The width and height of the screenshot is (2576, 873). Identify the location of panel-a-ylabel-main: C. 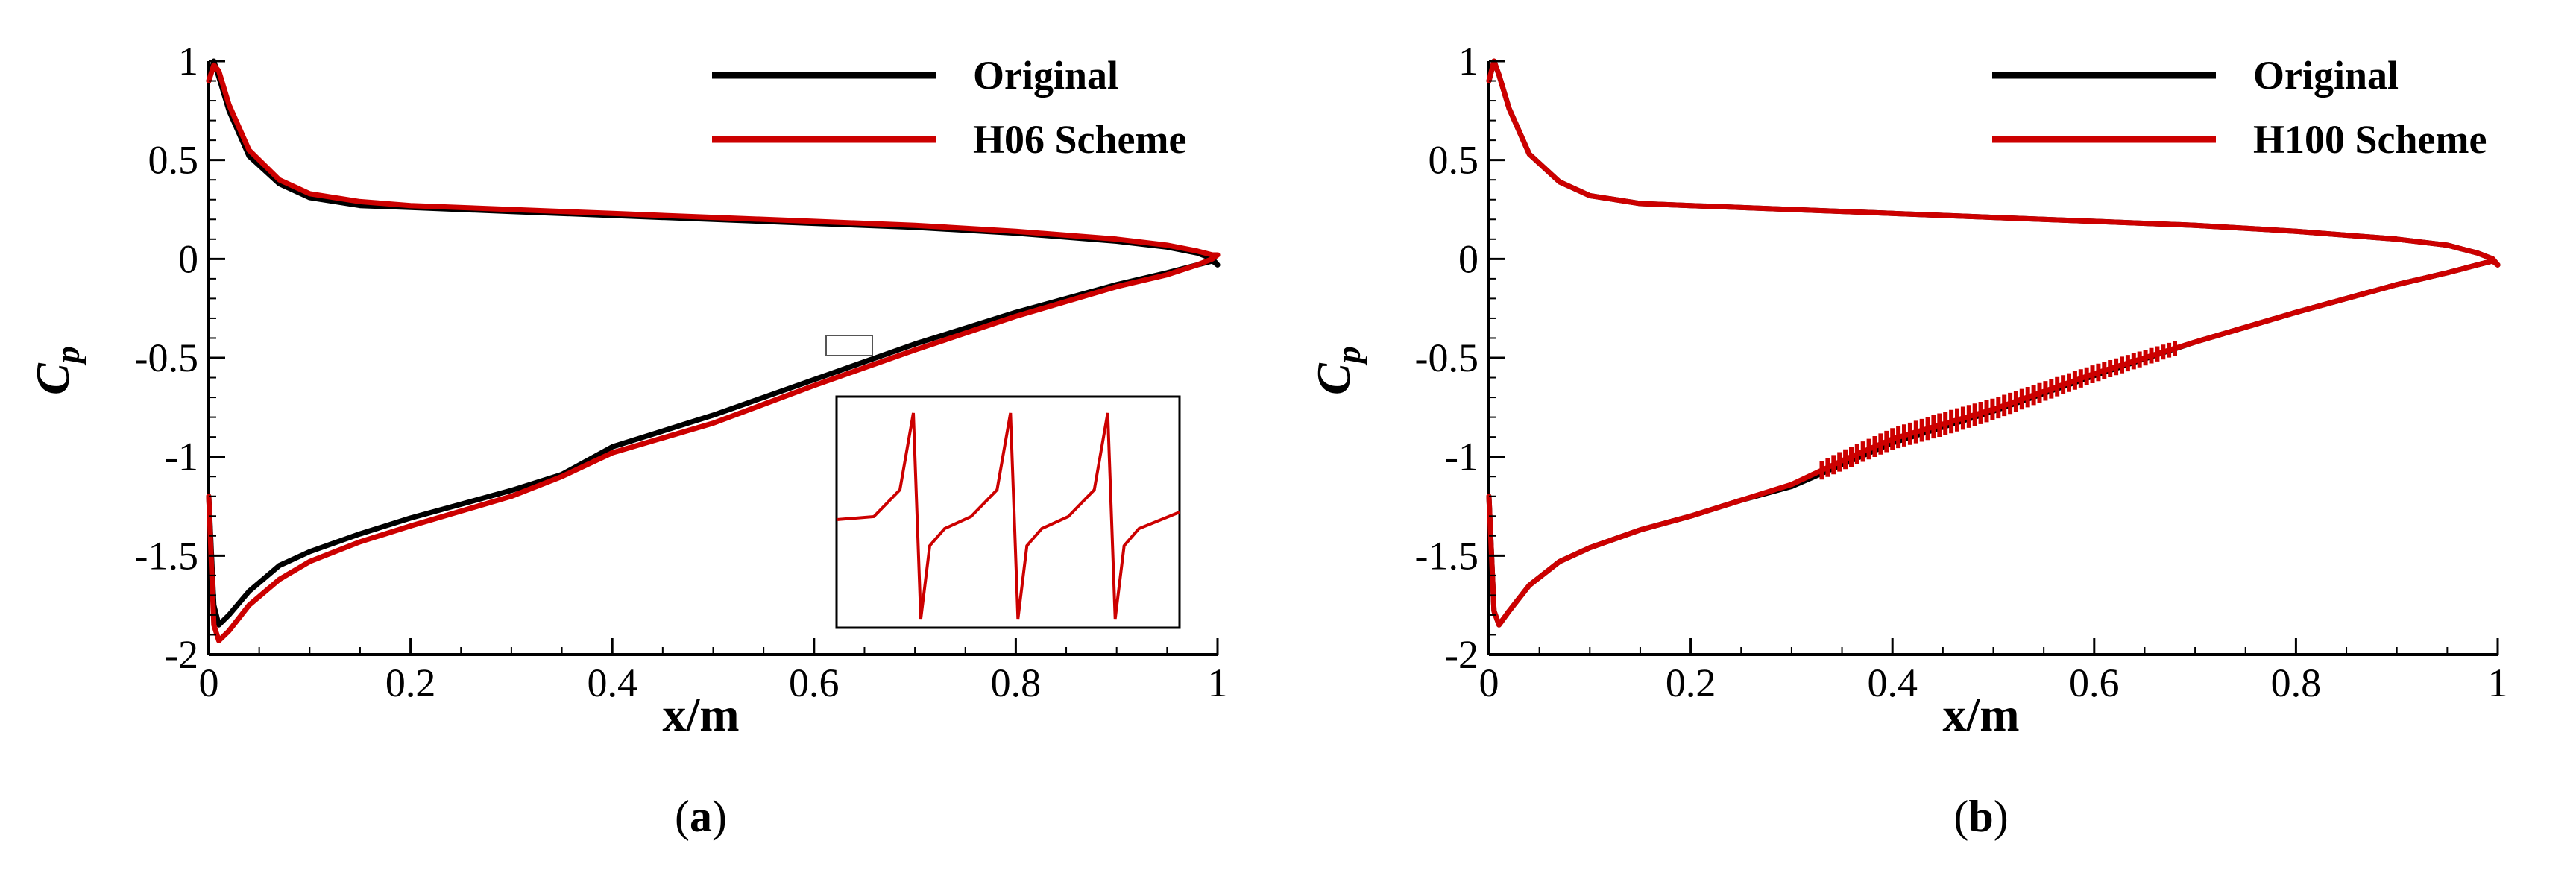
(53, 378).